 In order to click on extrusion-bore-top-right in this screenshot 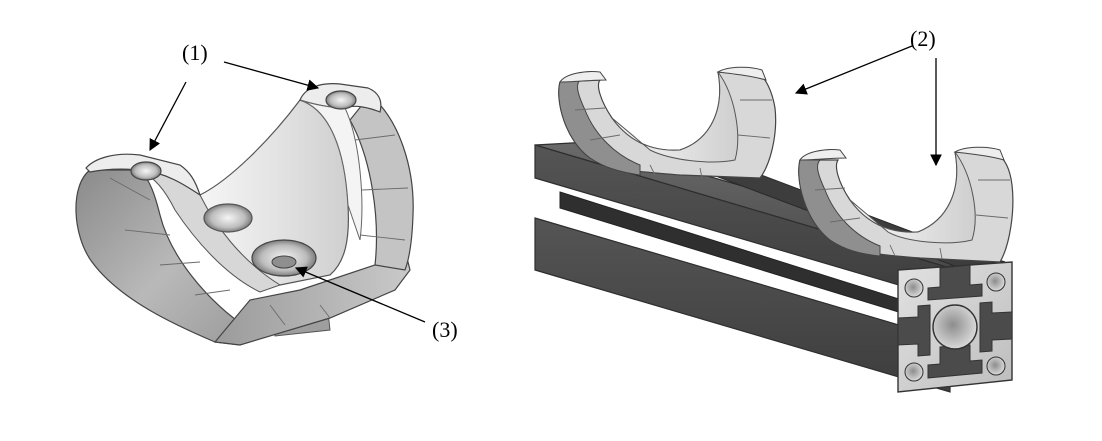, I will do `click(996, 282)`.